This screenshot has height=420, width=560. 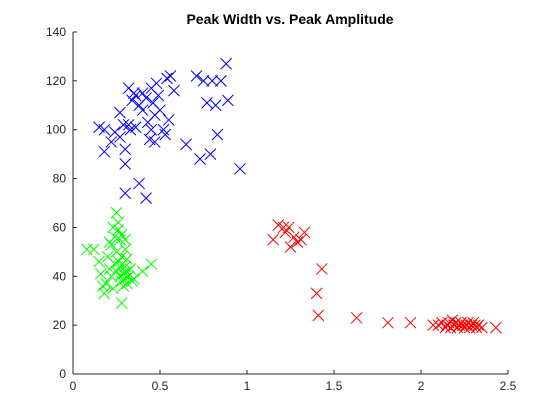 I want to click on y-tick-label: 20, so click(x=60, y=325).